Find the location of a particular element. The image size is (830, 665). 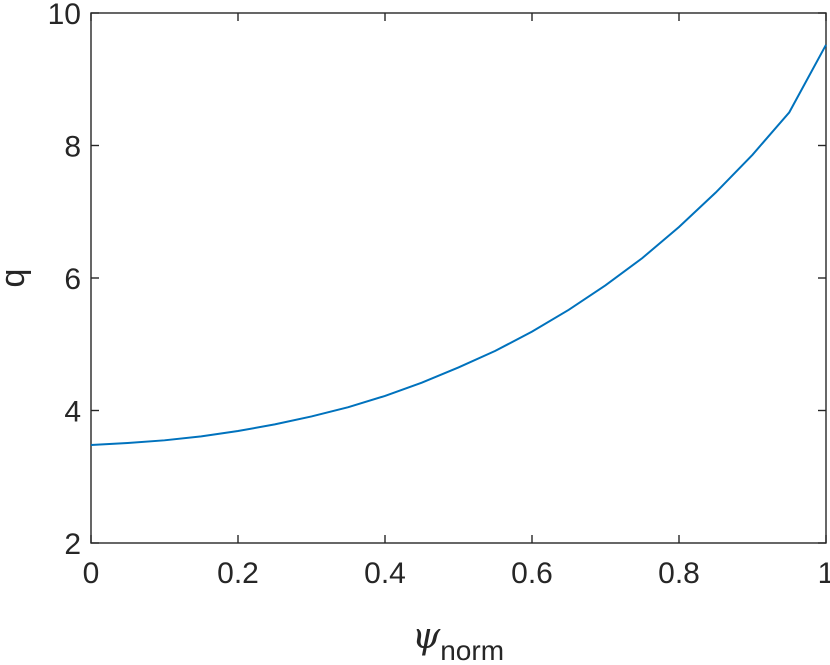

x-tick-label: 0.6 is located at coordinates (532, 573).